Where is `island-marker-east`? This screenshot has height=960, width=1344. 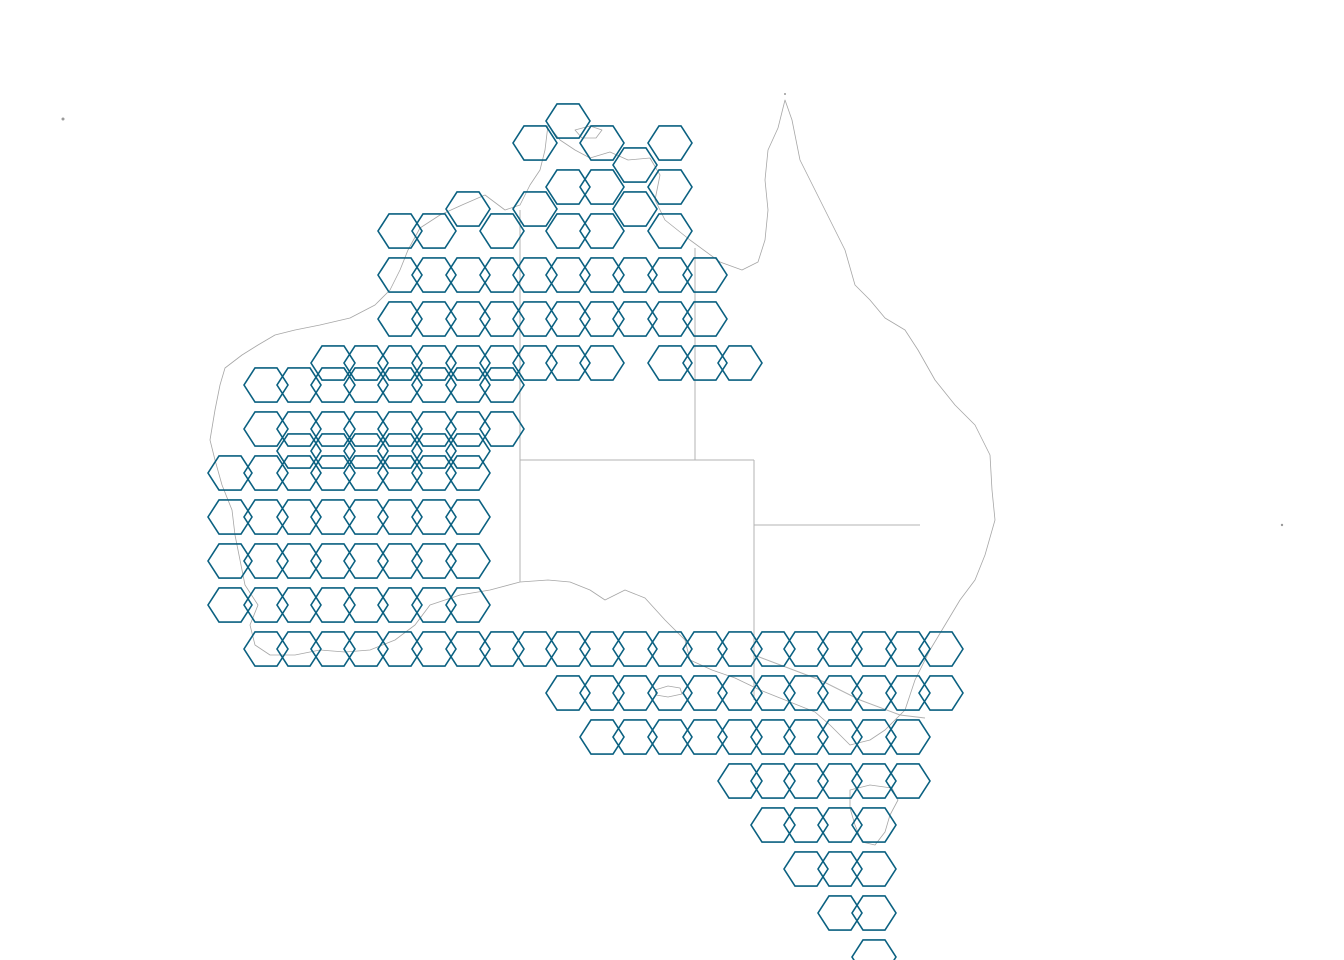
island-marker-east is located at coordinates (1282, 525).